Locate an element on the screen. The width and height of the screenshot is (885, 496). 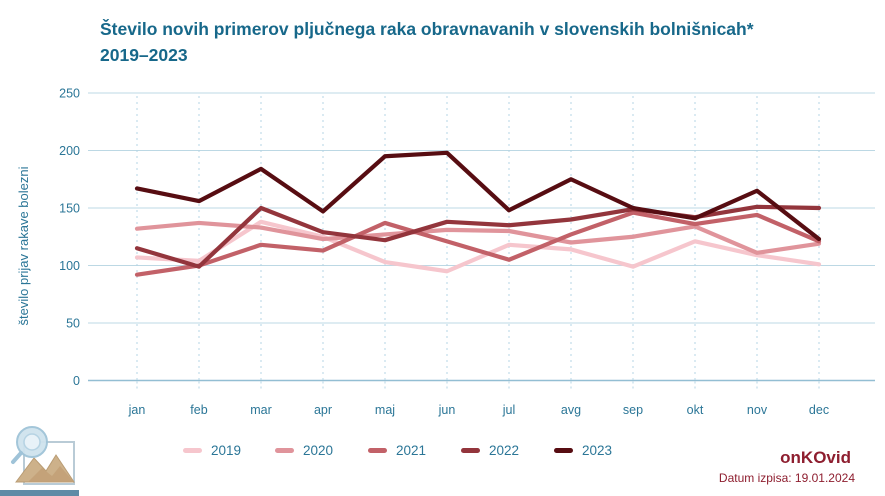
x-axis-label-feb: feb is located at coordinates (198, 410).